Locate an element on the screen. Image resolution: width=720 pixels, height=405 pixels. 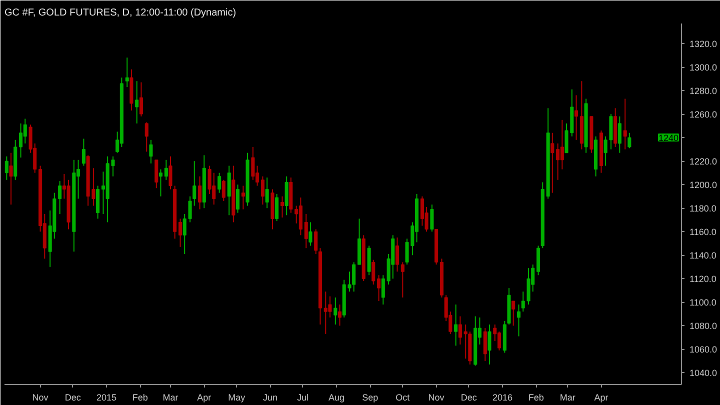
x-tick-label: Sep is located at coordinates (370, 397).